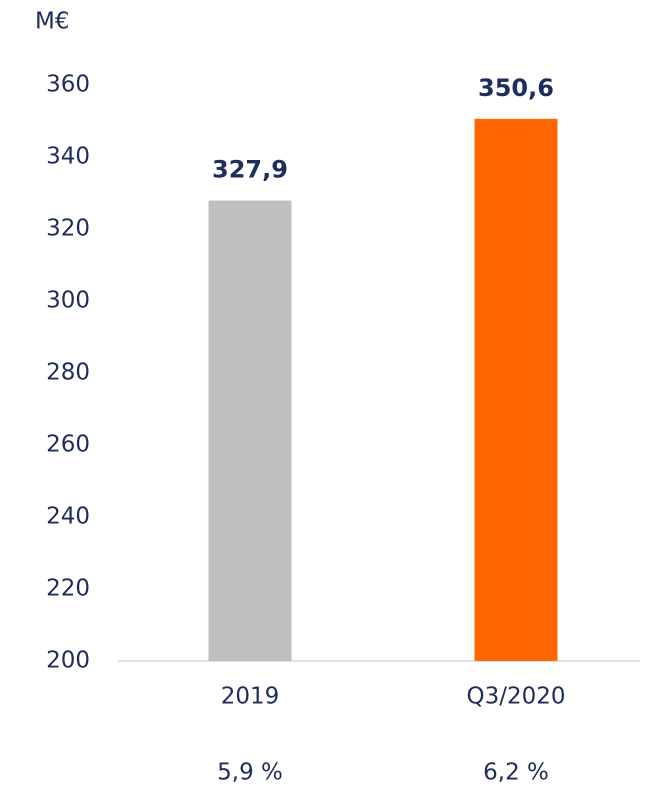  Describe the element at coordinates (68, 373) in the screenshot. I see `y-tick-label: 280` at that location.